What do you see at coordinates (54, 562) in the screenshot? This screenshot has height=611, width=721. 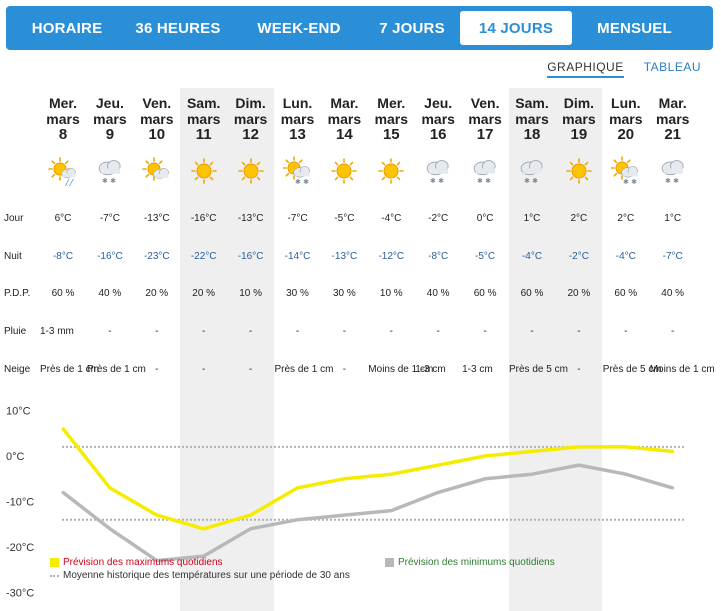 I see `legend-max-swatch` at bounding box center [54, 562].